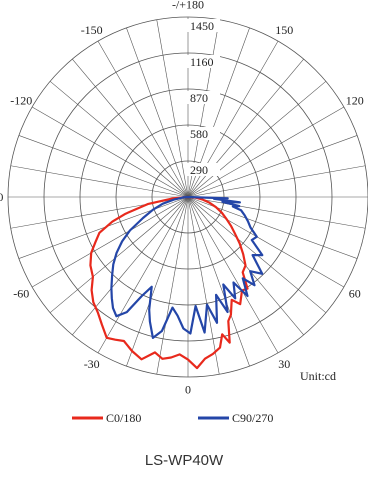 The height and width of the screenshot is (477, 368). What do you see at coordinates (21, 101) in the screenshot?
I see `angle-label: -120` at bounding box center [21, 101].